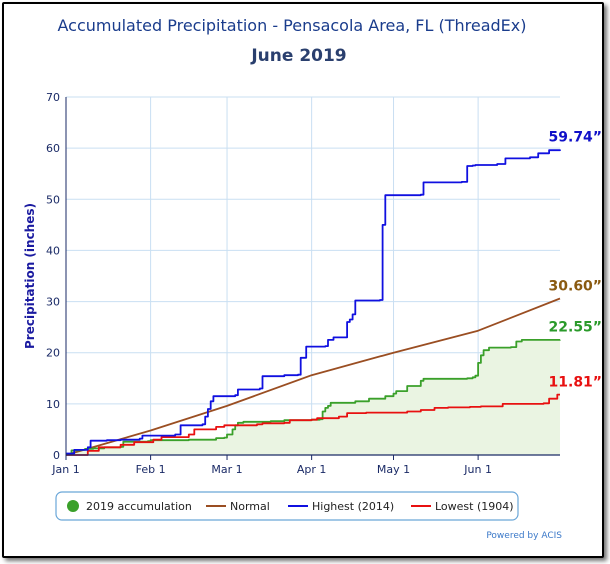  I want to click on legend-label: 2019 accumulation, so click(139, 506).